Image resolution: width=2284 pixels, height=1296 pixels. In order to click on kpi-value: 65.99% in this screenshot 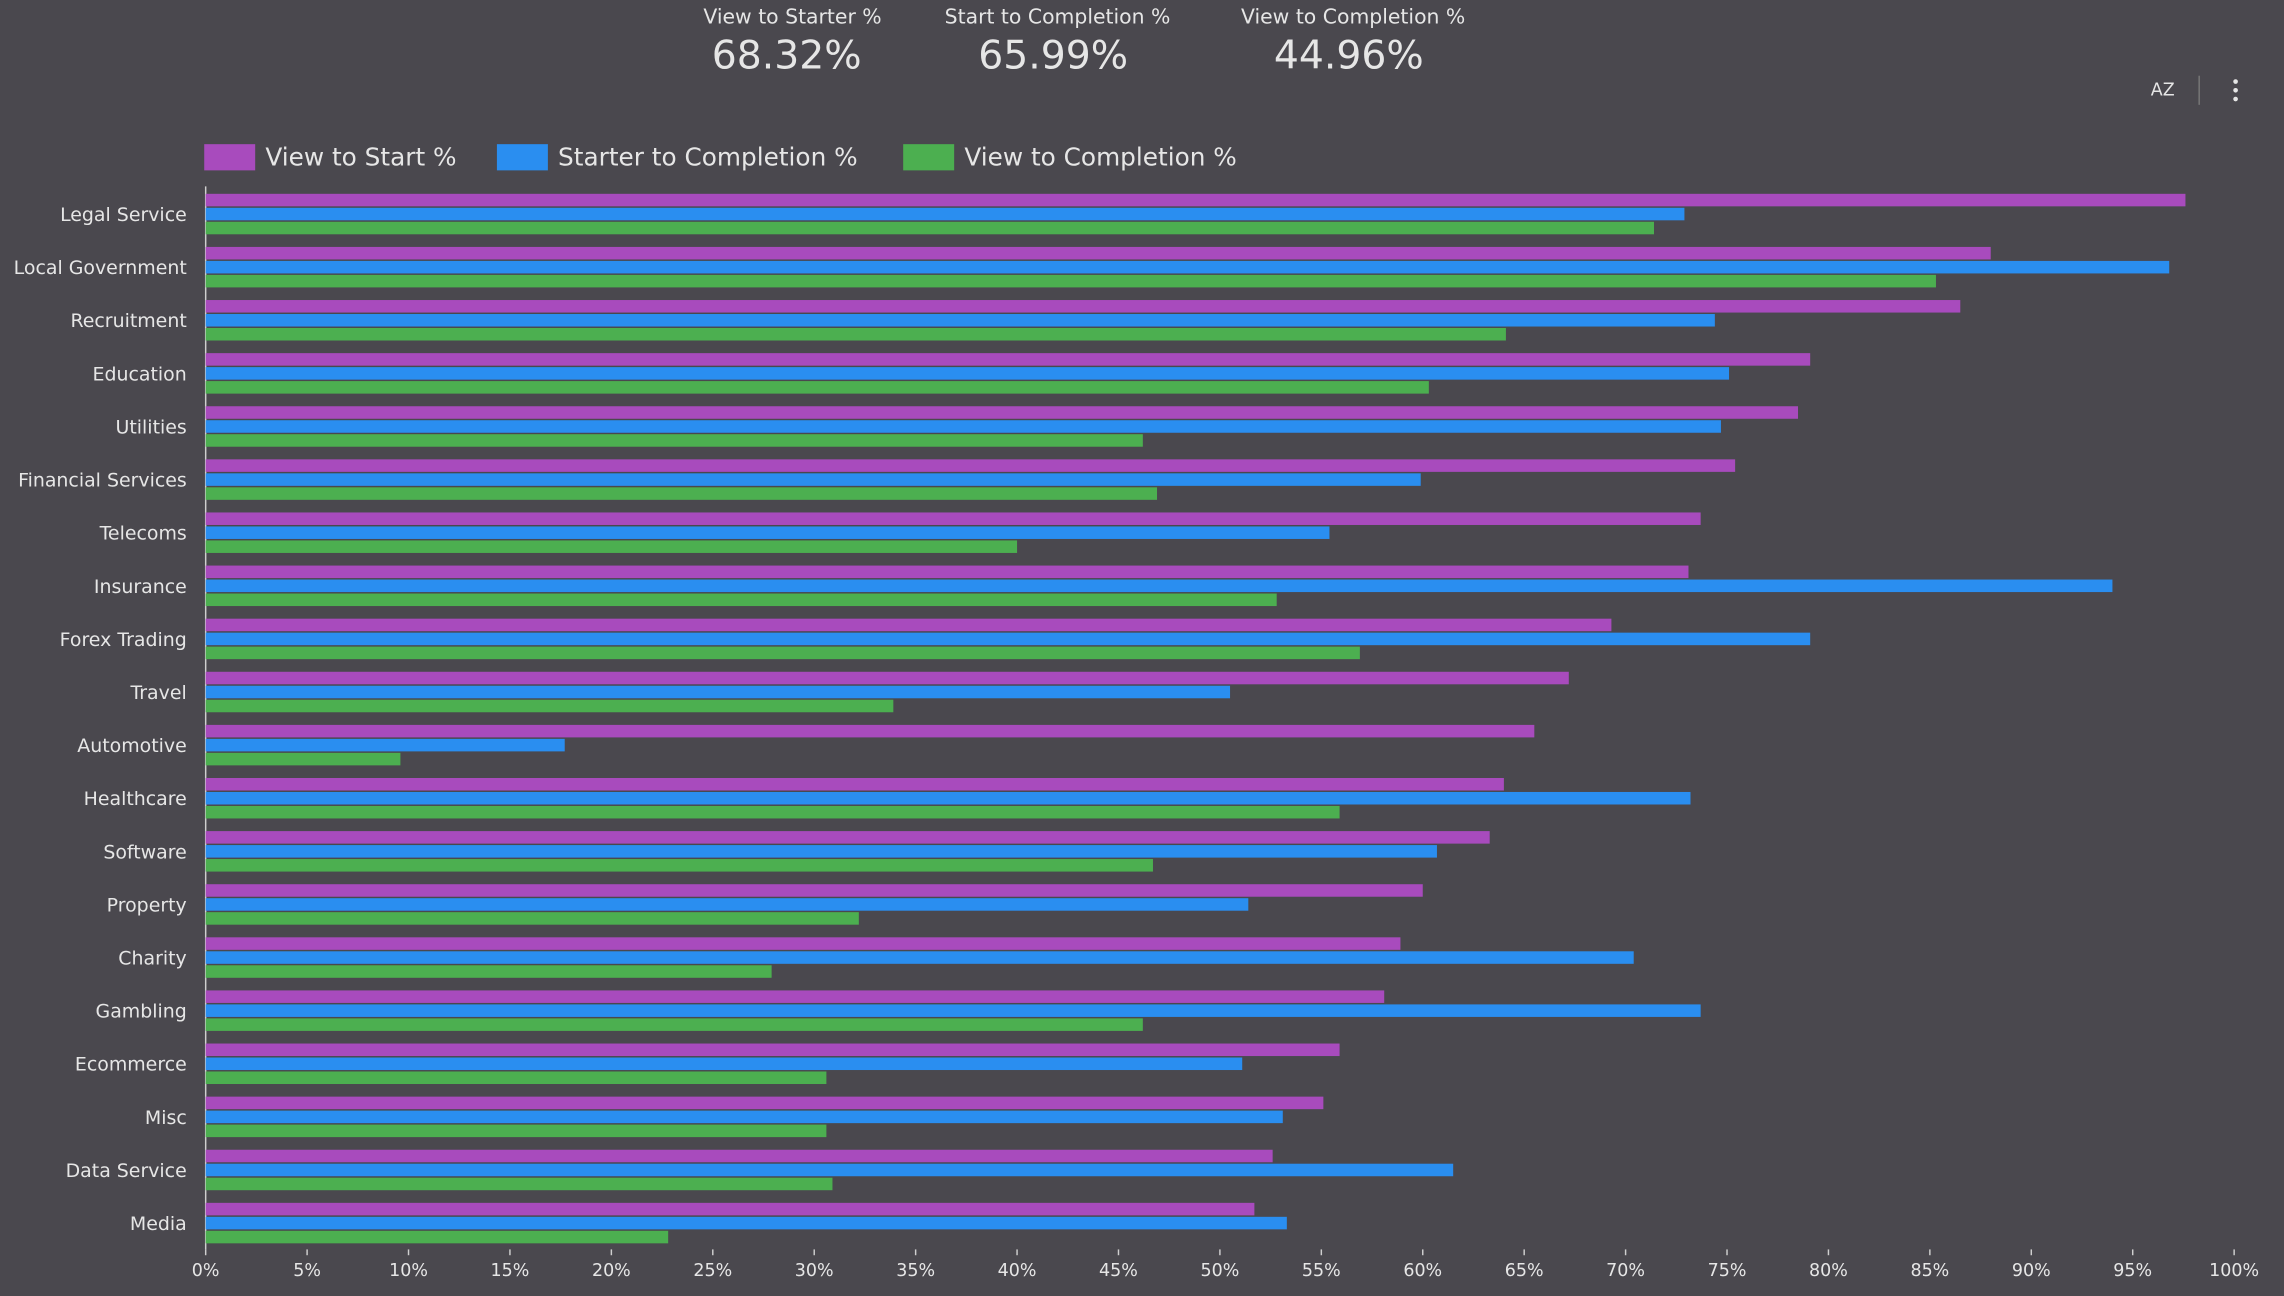, I will do `click(1053, 56)`.